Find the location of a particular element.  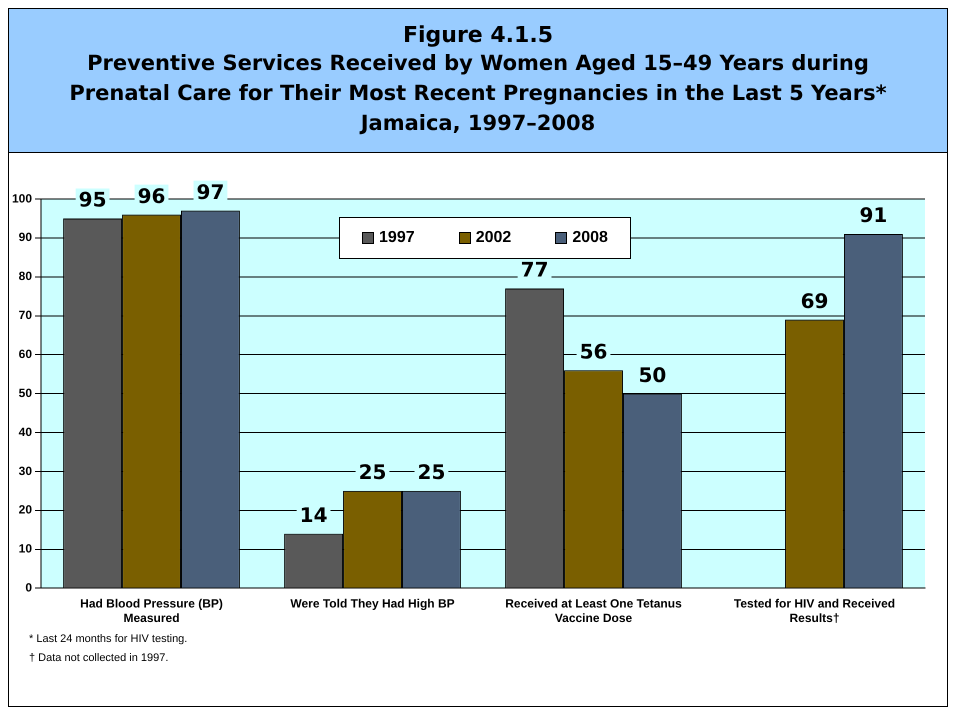

y-tick-label: 0 is located at coordinates (28, 587).